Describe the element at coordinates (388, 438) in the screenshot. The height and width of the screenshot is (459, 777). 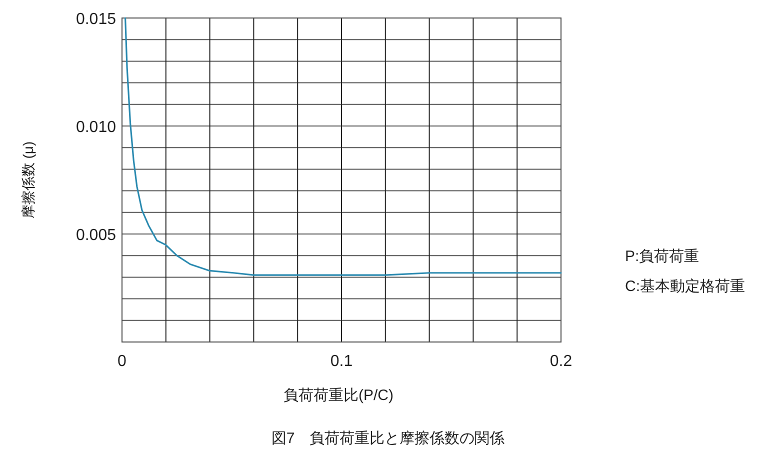
I see `text: 図7 負荷荷重比と摩擦係数の関係` at that location.